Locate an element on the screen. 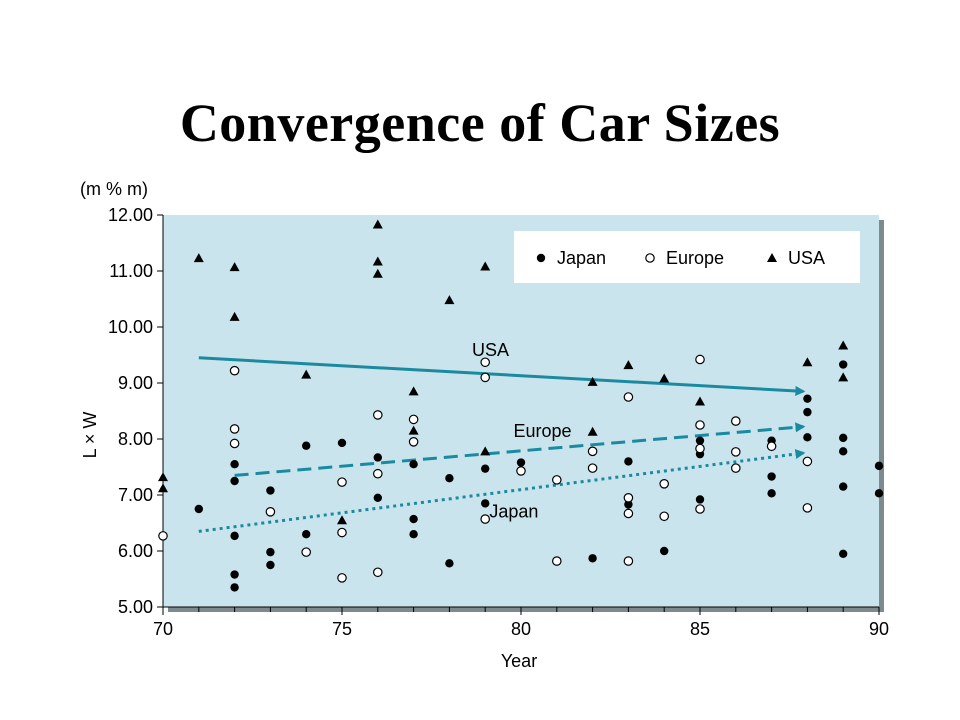 Image resolution: width=960 pixels, height=720 pixels. legend-label-europe: Europe is located at coordinates (695, 258).